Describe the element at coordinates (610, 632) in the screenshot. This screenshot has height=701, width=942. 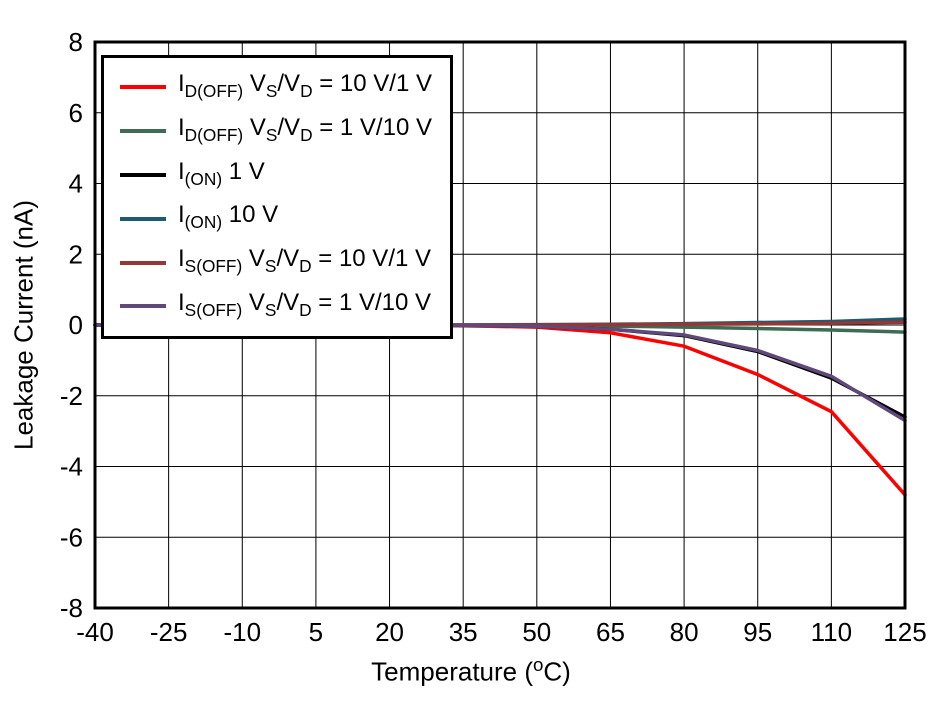
I see `svg-text: 65` at that location.